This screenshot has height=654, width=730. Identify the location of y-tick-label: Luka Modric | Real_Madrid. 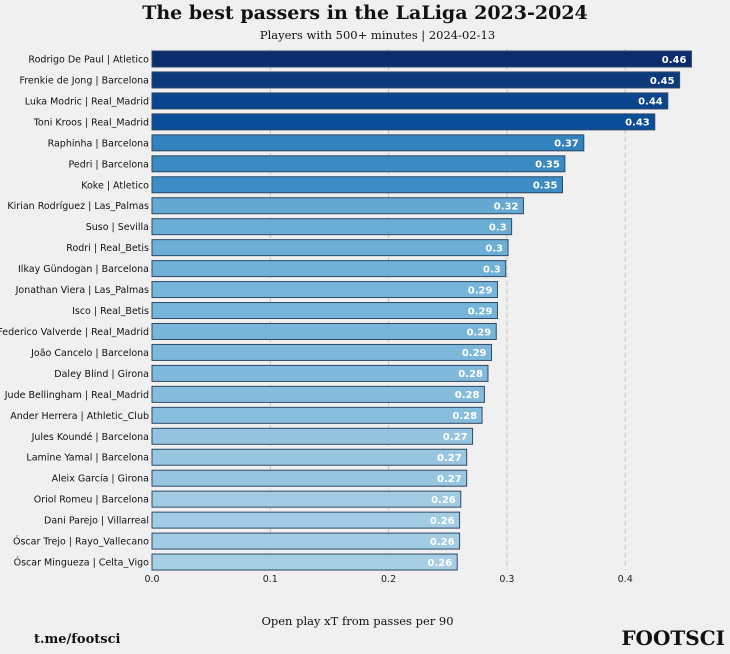
(87, 101).